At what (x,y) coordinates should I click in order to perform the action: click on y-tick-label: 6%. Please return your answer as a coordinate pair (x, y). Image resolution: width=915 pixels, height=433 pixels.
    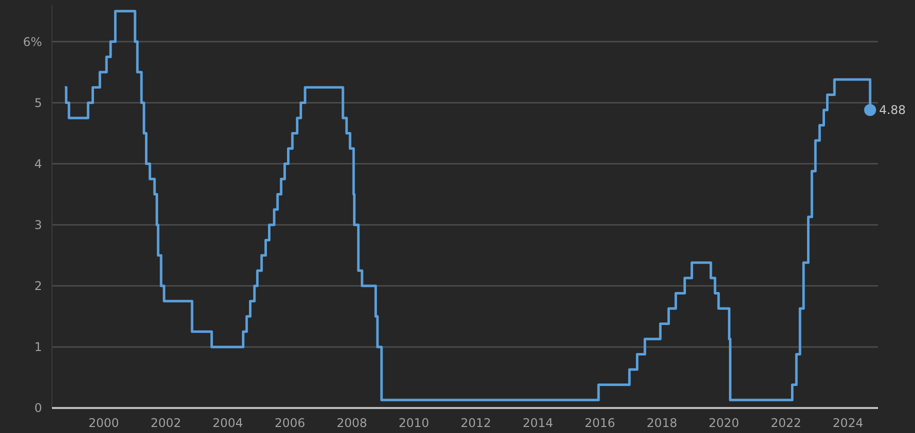
    Looking at the image, I should click on (32, 41).